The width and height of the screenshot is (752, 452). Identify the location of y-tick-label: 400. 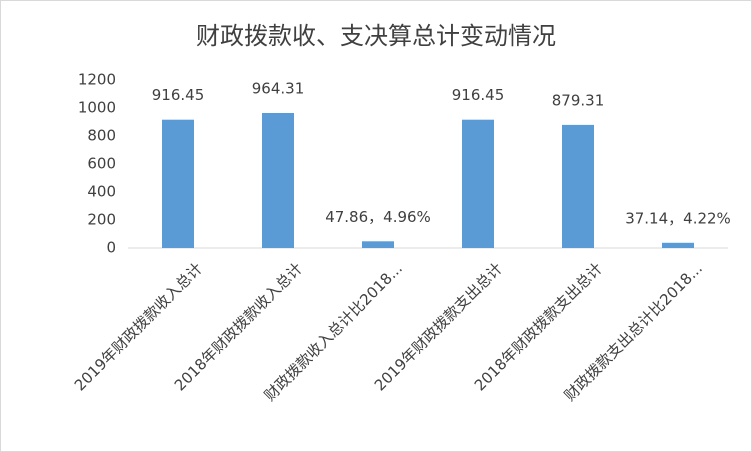
(101, 192).